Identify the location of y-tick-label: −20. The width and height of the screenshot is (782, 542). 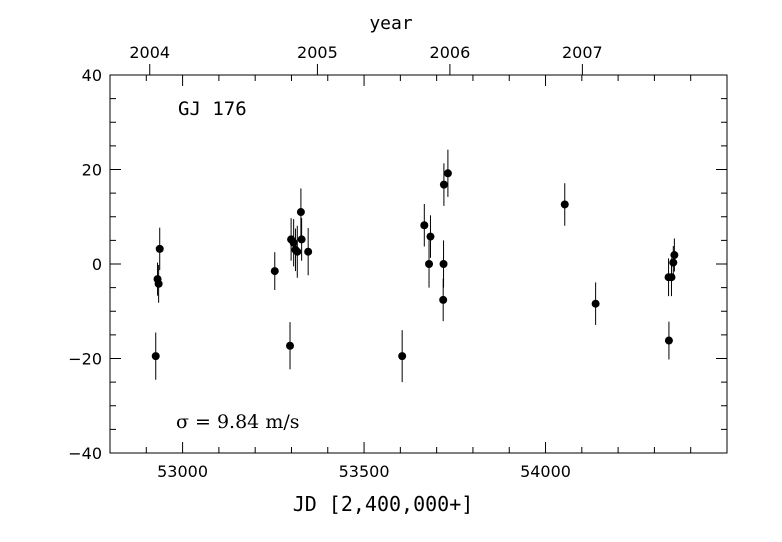
(85, 359).